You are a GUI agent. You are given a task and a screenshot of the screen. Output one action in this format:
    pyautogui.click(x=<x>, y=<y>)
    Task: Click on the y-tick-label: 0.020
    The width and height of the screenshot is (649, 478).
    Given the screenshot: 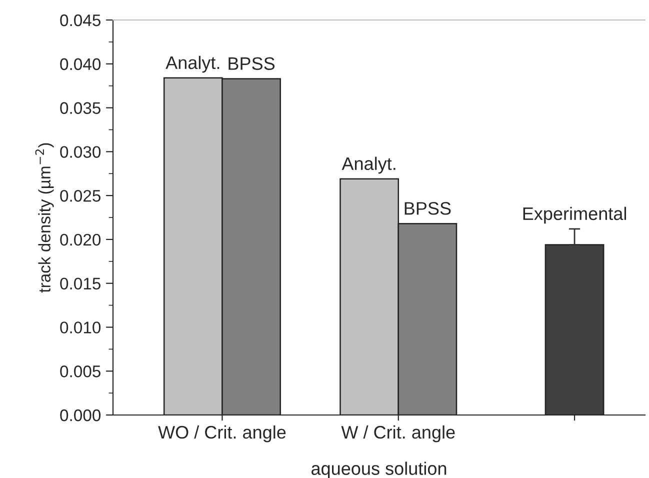 What is the action you would take?
    pyautogui.click(x=80, y=240)
    